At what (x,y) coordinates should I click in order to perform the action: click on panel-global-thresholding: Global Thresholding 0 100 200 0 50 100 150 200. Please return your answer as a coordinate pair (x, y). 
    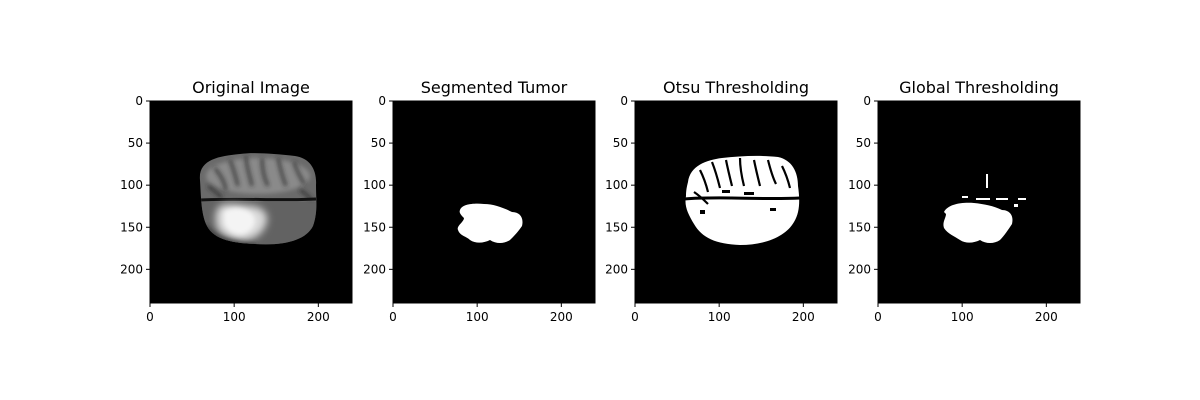
    Looking at the image, I should click on (964, 201).